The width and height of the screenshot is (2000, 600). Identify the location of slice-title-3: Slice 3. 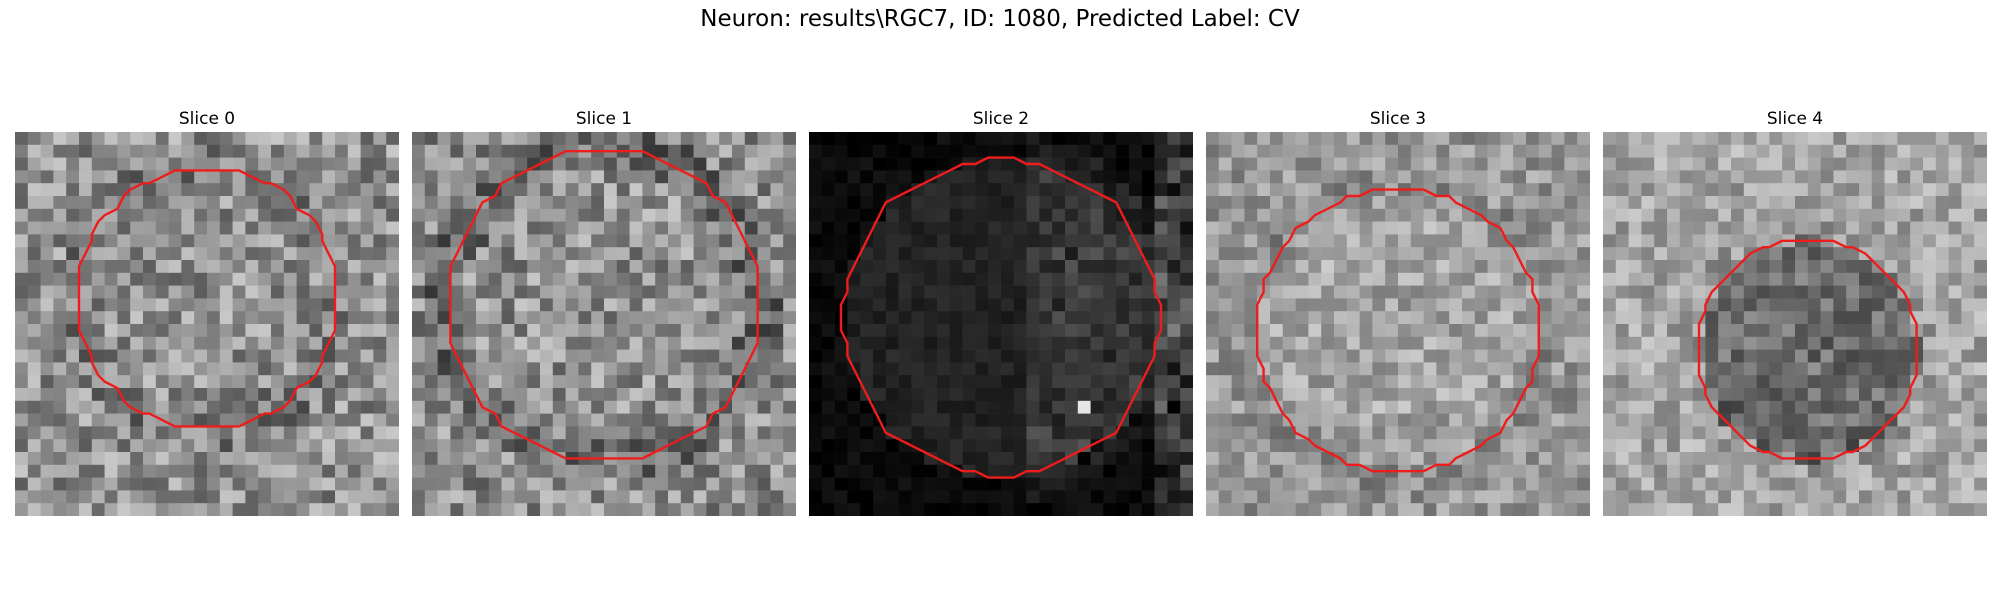
(1398, 119).